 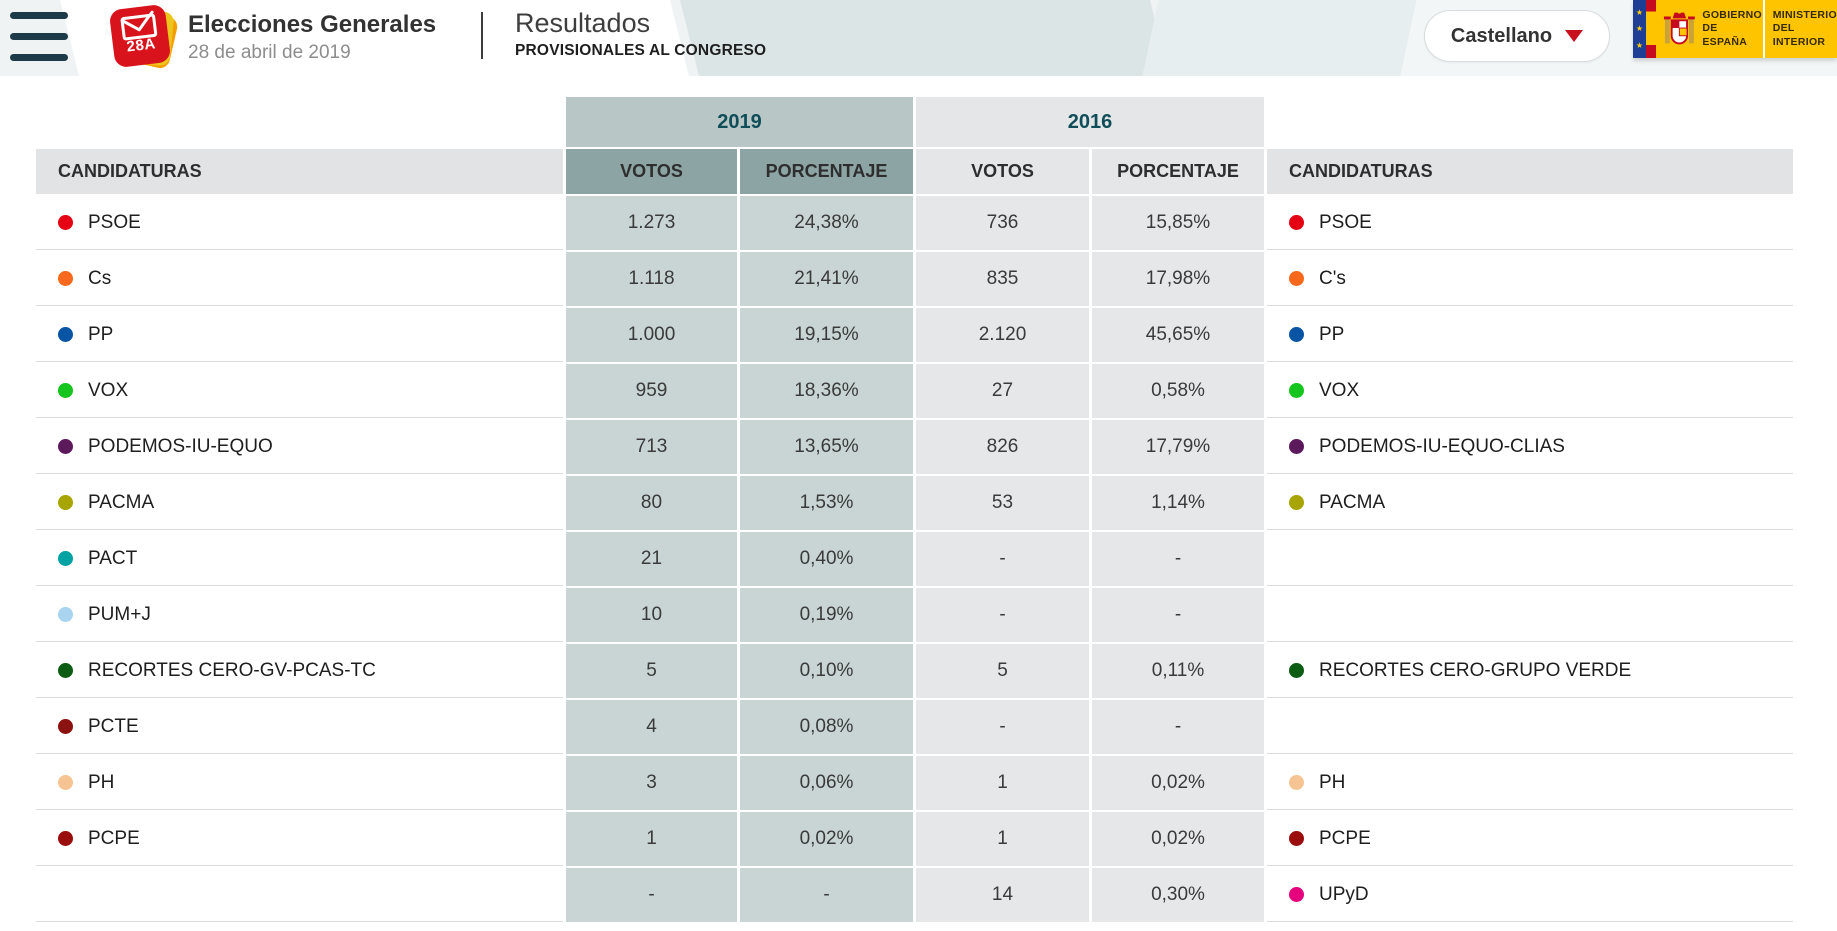 What do you see at coordinates (312, 37) in the screenshot?
I see `title-block: Elecciones Generales 28 de abril de 2019` at bounding box center [312, 37].